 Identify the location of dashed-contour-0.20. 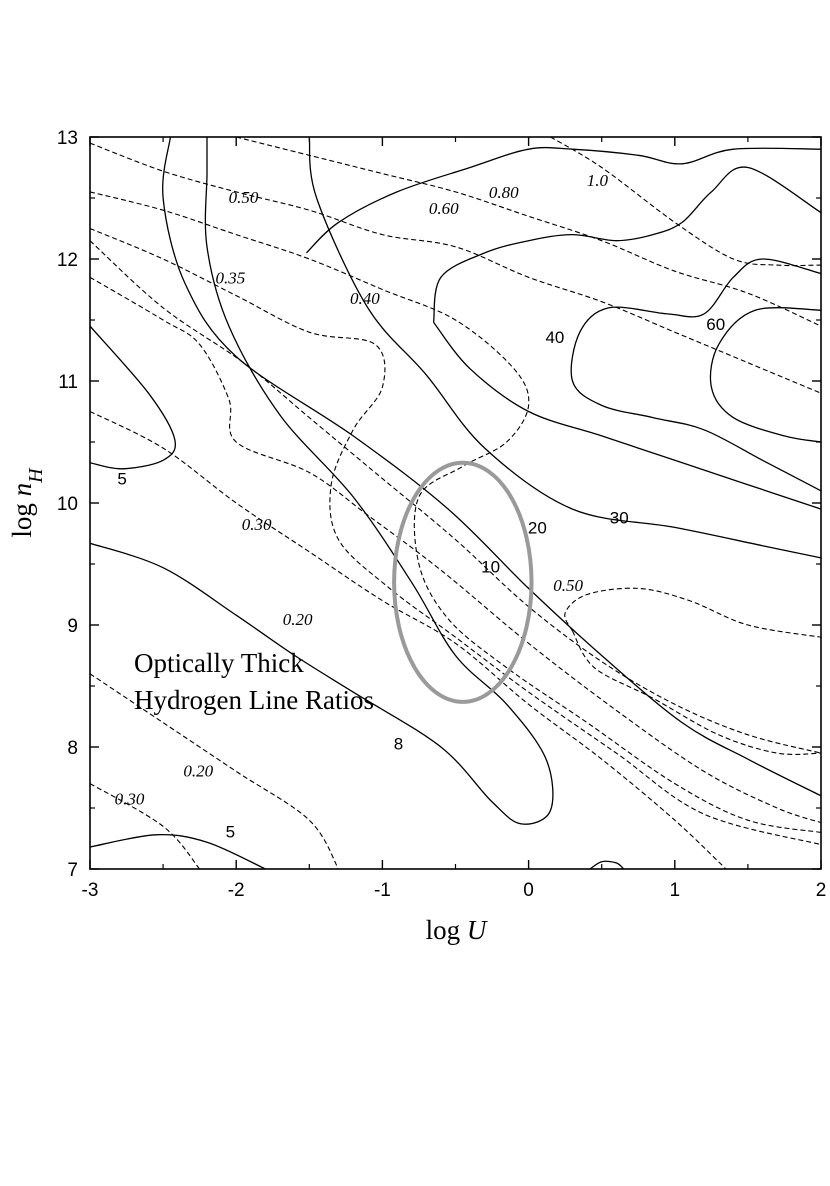
(214, 771).